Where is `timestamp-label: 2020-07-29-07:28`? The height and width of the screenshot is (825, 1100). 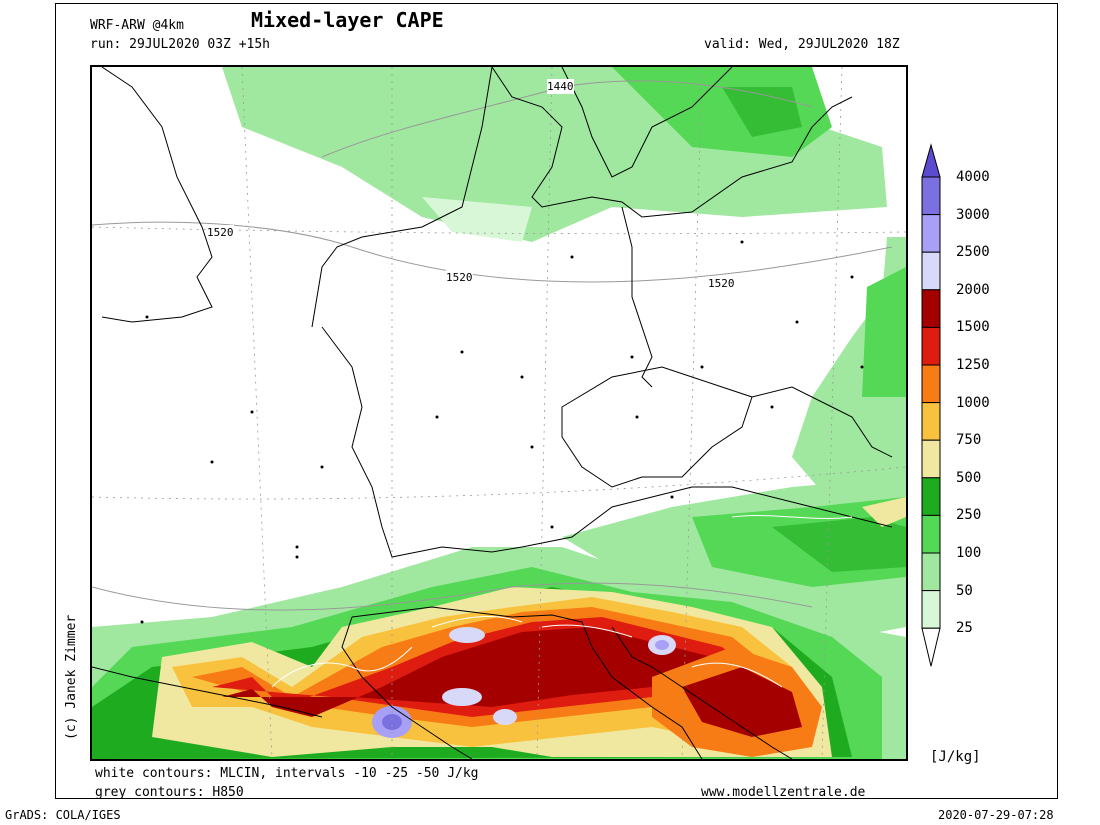
timestamp-label: 2020-07-29-07:28 is located at coordinates (996, 815).